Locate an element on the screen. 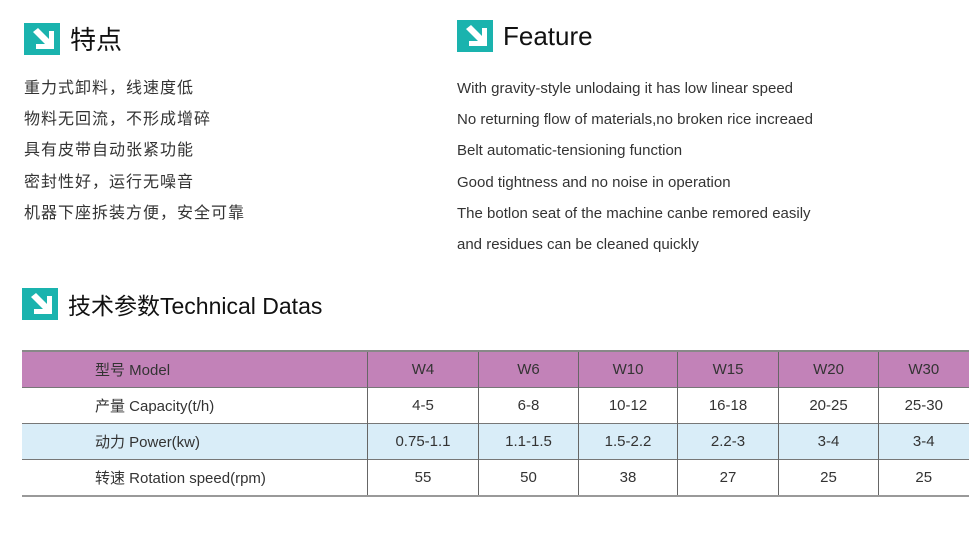  table-cell: W30 is located at coordinates (923, 369).